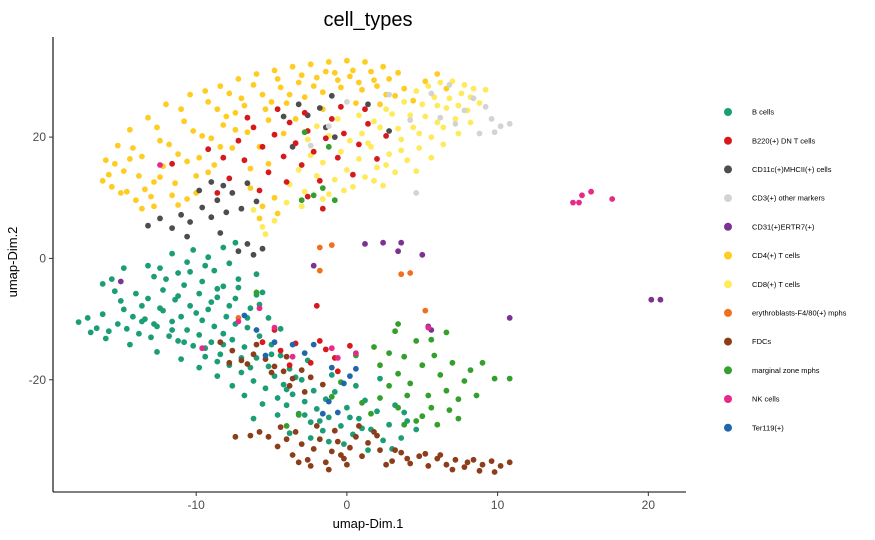  Describe the element at coordinates (197, 505) in the screenshot. I see `x-tick-label: -10` at that location.